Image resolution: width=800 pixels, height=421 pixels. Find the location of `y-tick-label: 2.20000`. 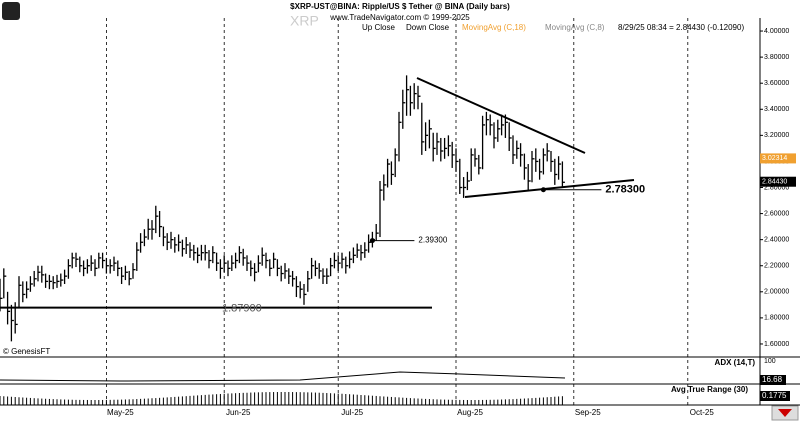

y-tick-label: 2.20000 is located at coordinates (776, 266).